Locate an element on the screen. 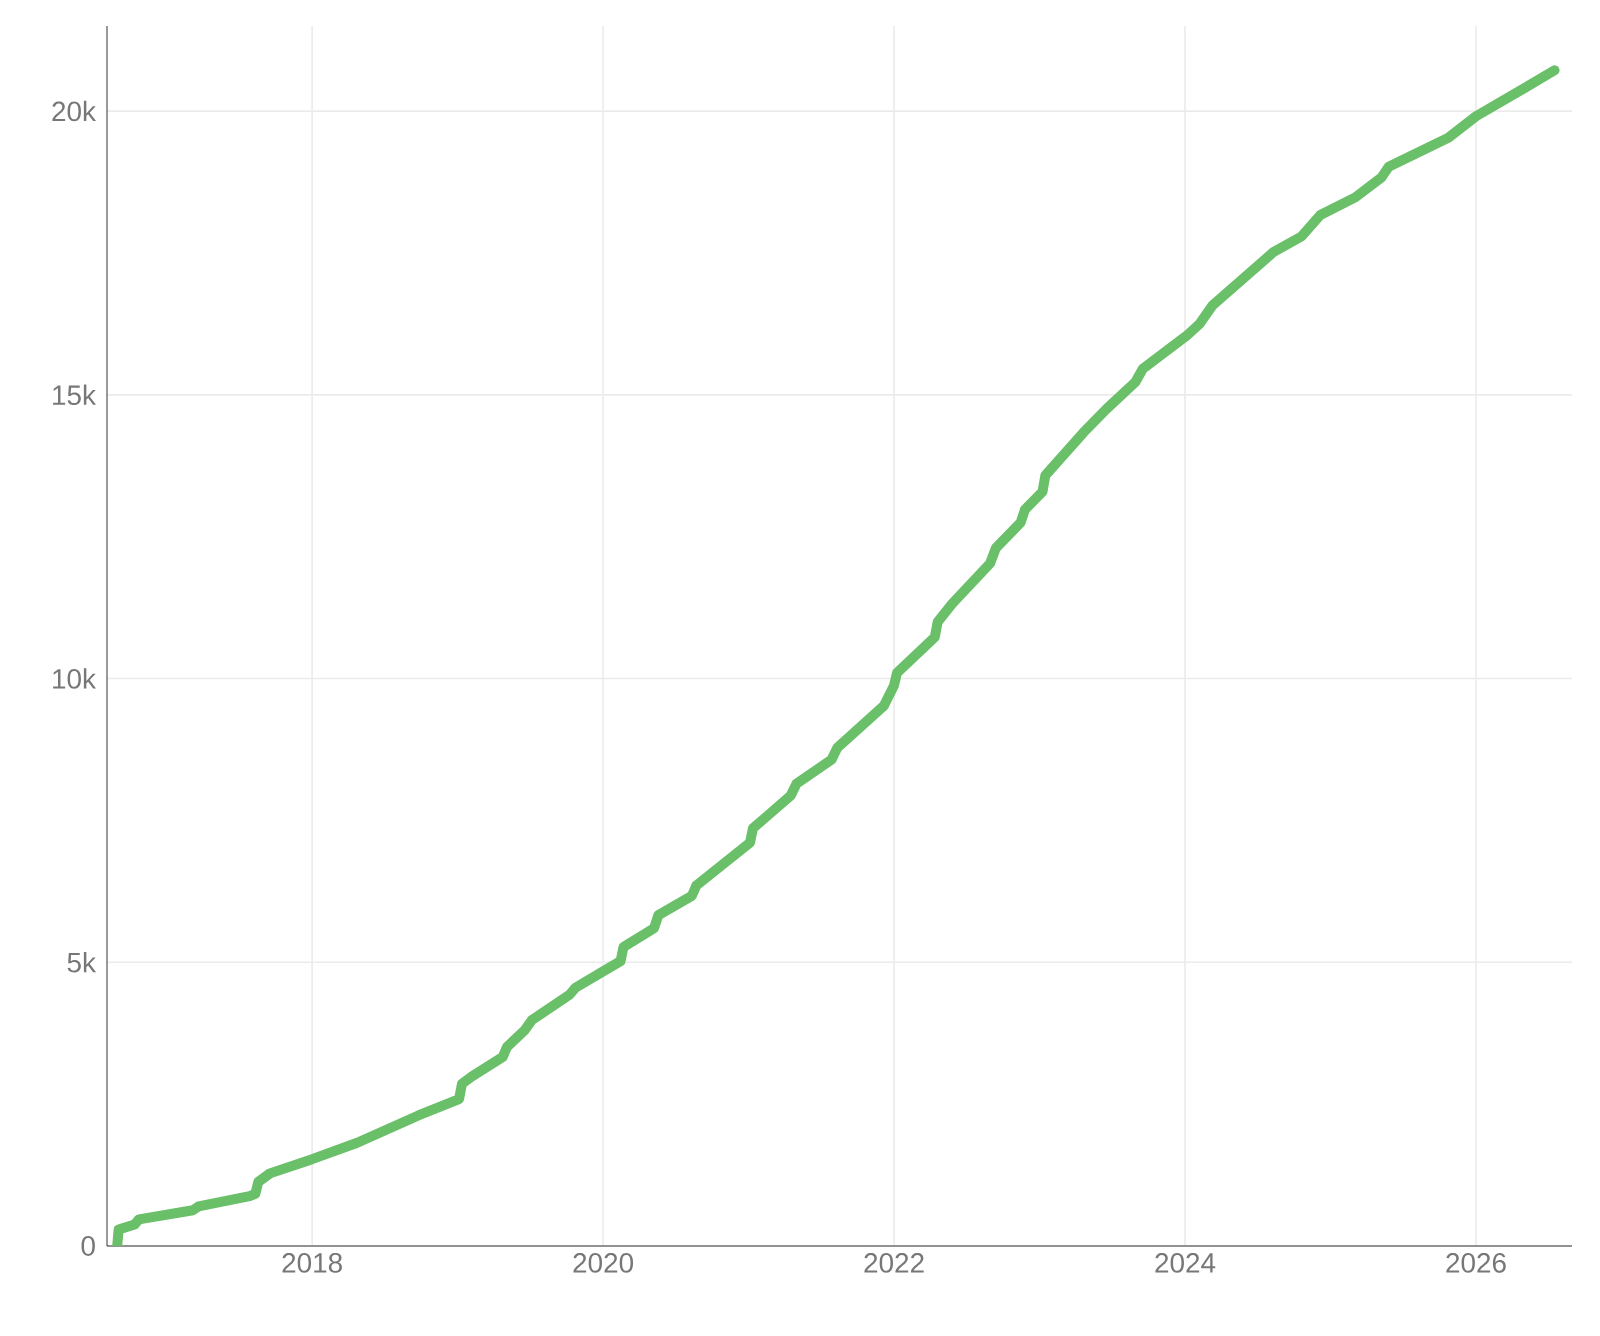  x-tick-label: 2018 is located at coordinates (312, 1263).